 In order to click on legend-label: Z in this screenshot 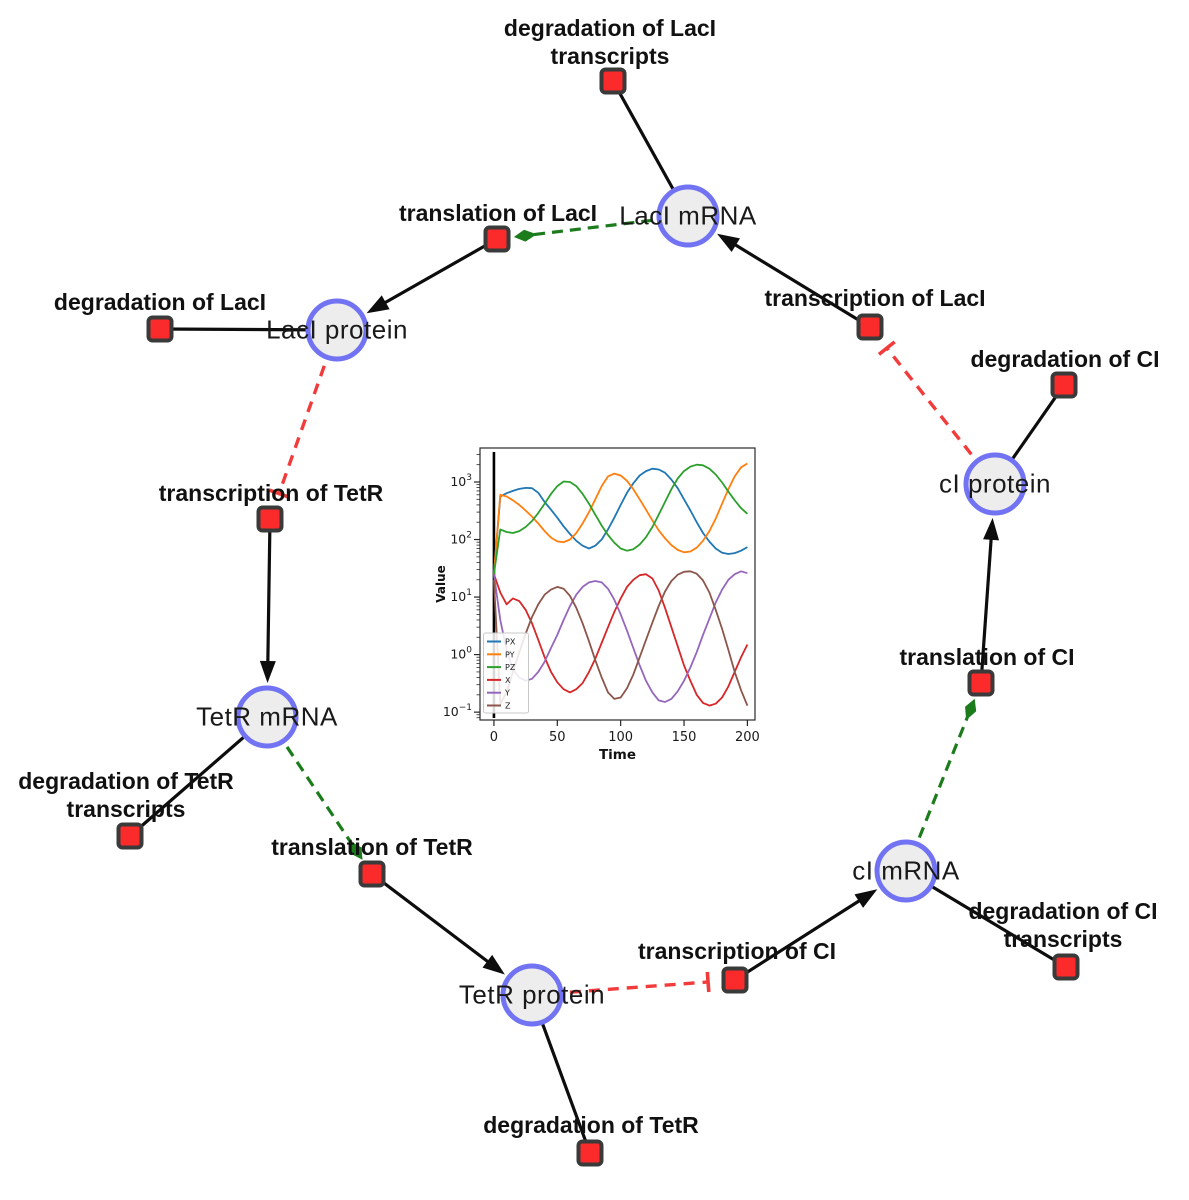, I will do `click(508, 706)`.